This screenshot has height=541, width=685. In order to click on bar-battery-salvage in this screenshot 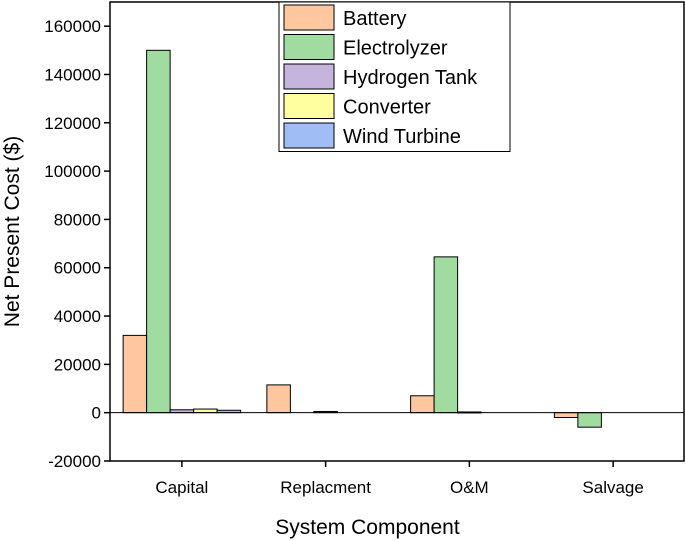, I will do `click(566, 415)`.